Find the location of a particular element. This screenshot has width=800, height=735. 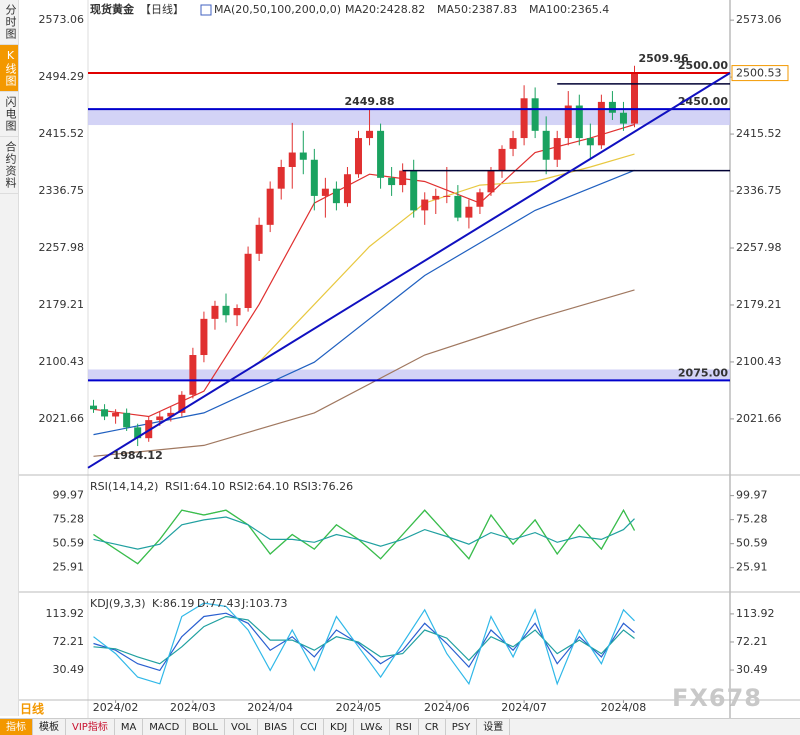

y-tick-label: 2336.75 is located at coordinates (62, 190).